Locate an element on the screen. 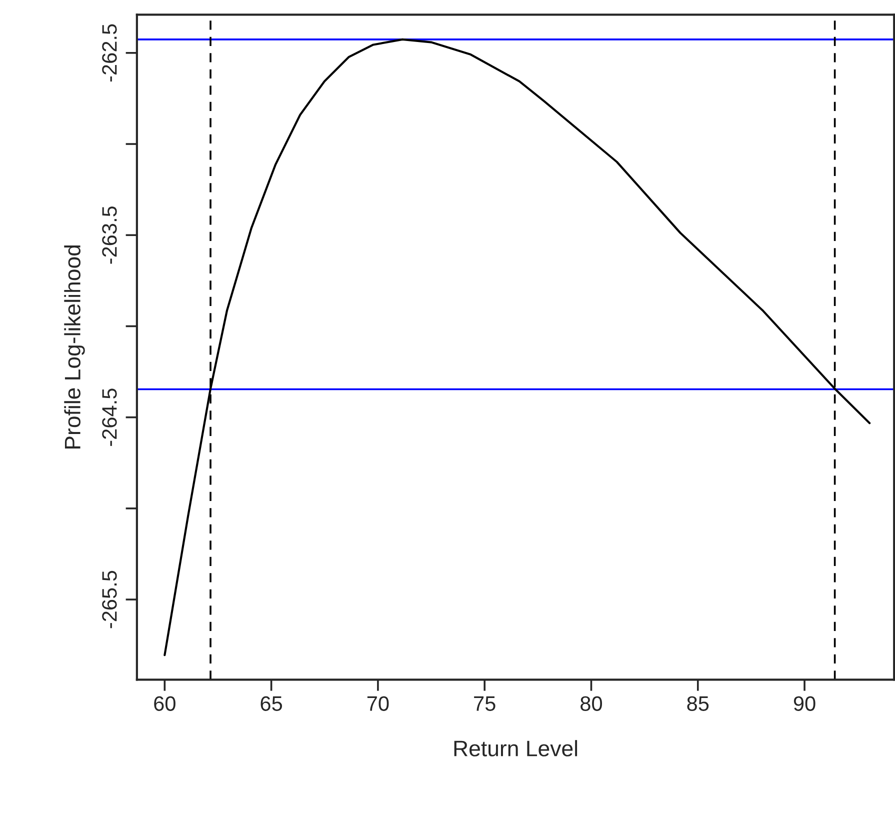 This screenshot has height=814, width=895. x-tick-label: 85 is located at coordinates (698, 703).